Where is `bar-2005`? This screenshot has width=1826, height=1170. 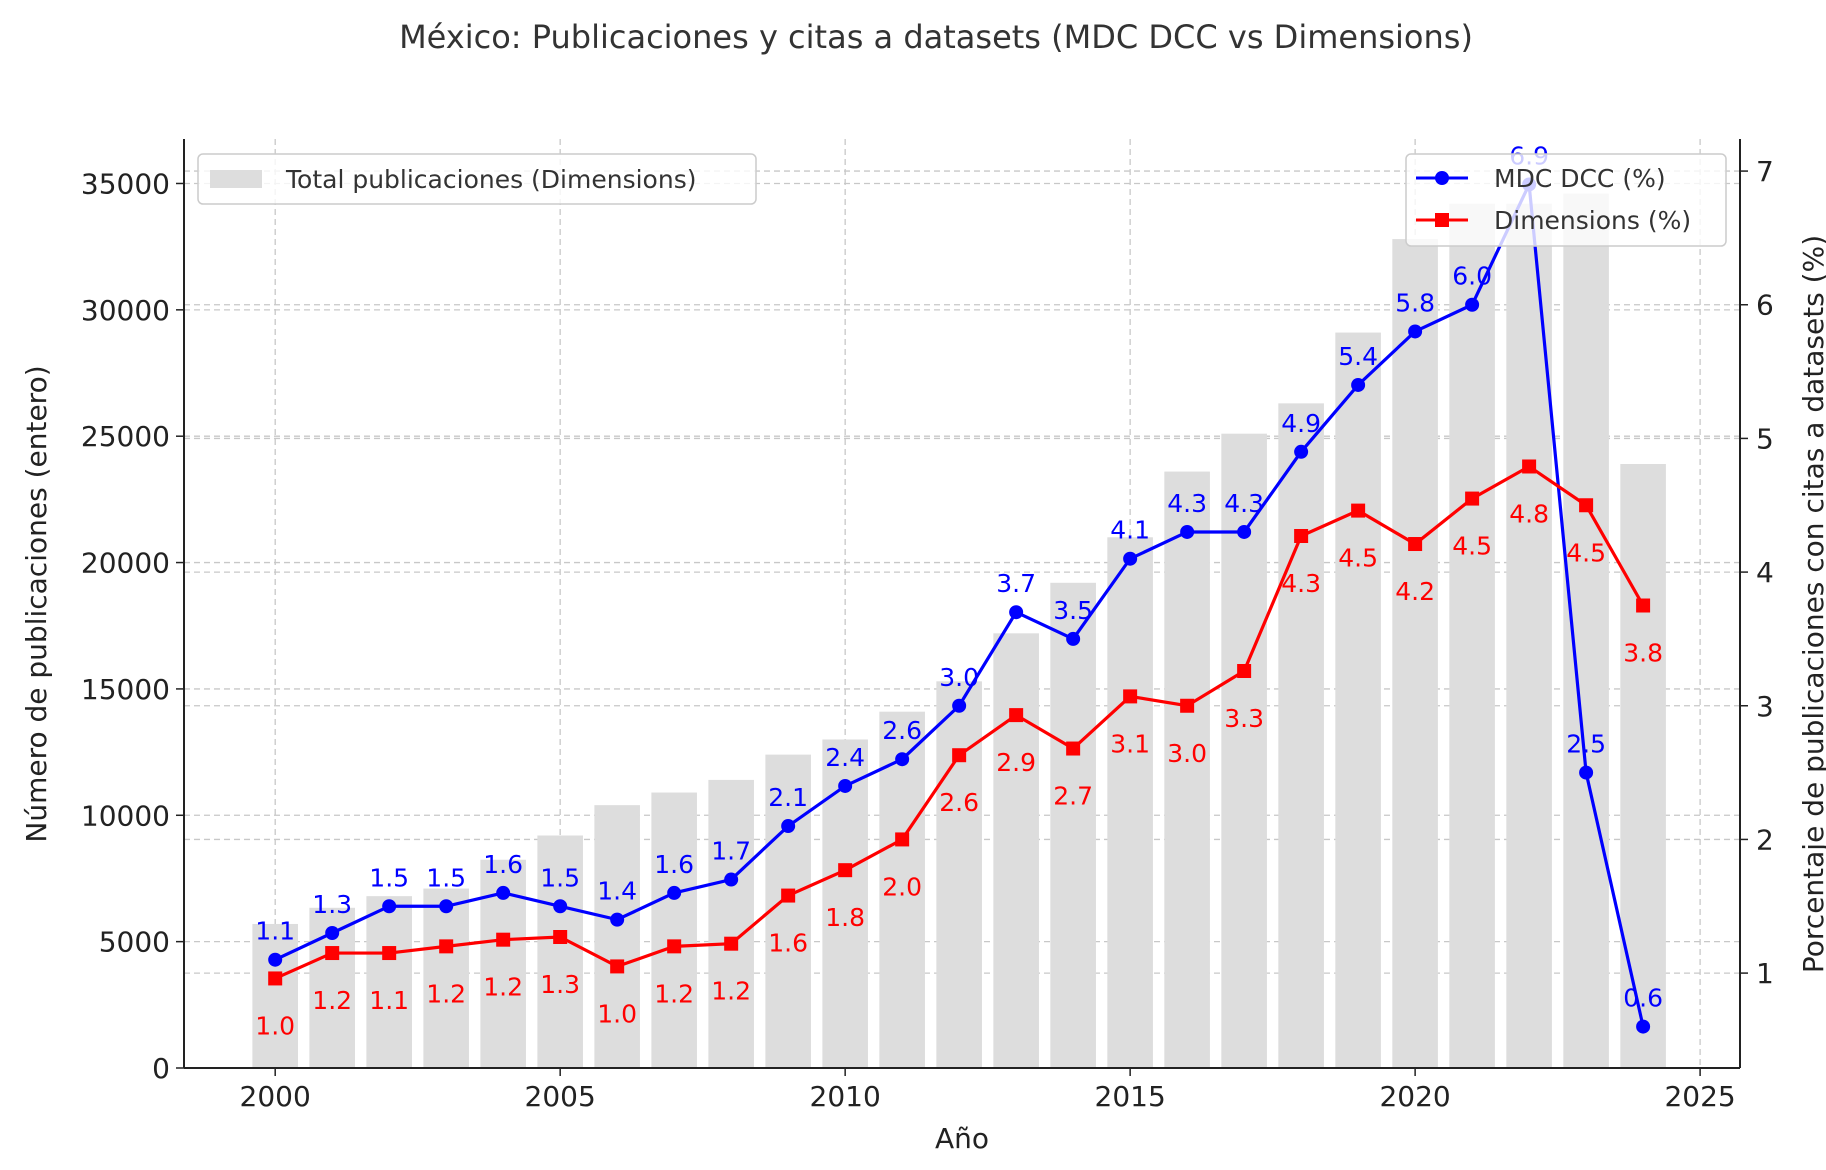 bar-2005 is located at coordinates (560, 951).